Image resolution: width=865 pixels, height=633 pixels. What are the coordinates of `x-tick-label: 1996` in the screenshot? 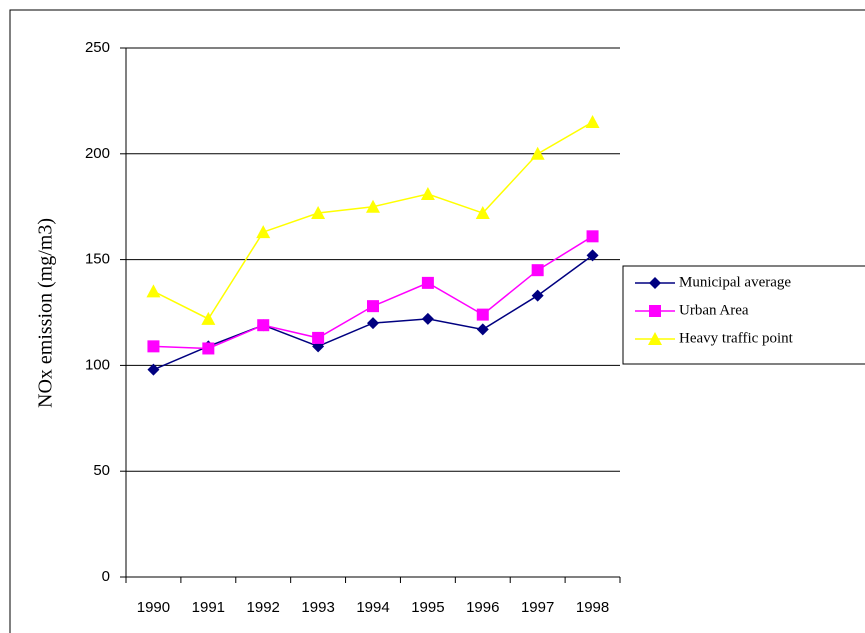 It's located at (482, 607).